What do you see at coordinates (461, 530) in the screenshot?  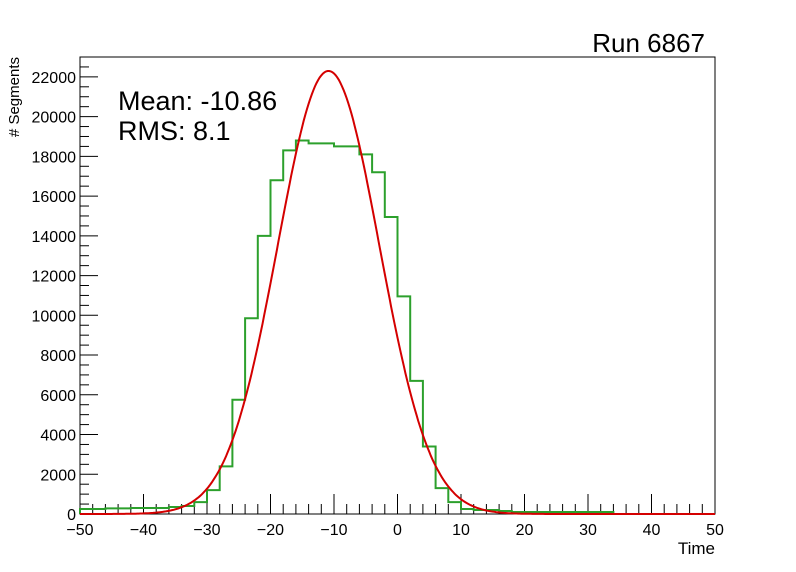 I see `x-tick-label: 10` at bounding box center [461, 530].